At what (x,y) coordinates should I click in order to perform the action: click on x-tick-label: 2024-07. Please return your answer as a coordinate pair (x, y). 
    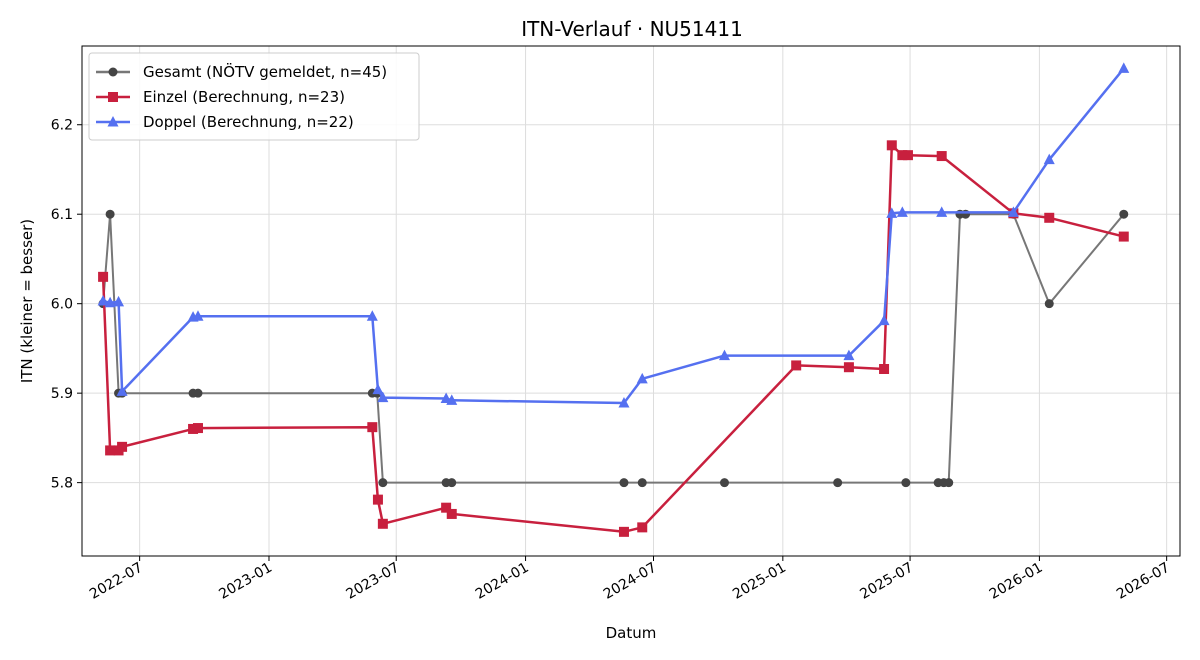
    Looking at the image, I should click on (630, 581).